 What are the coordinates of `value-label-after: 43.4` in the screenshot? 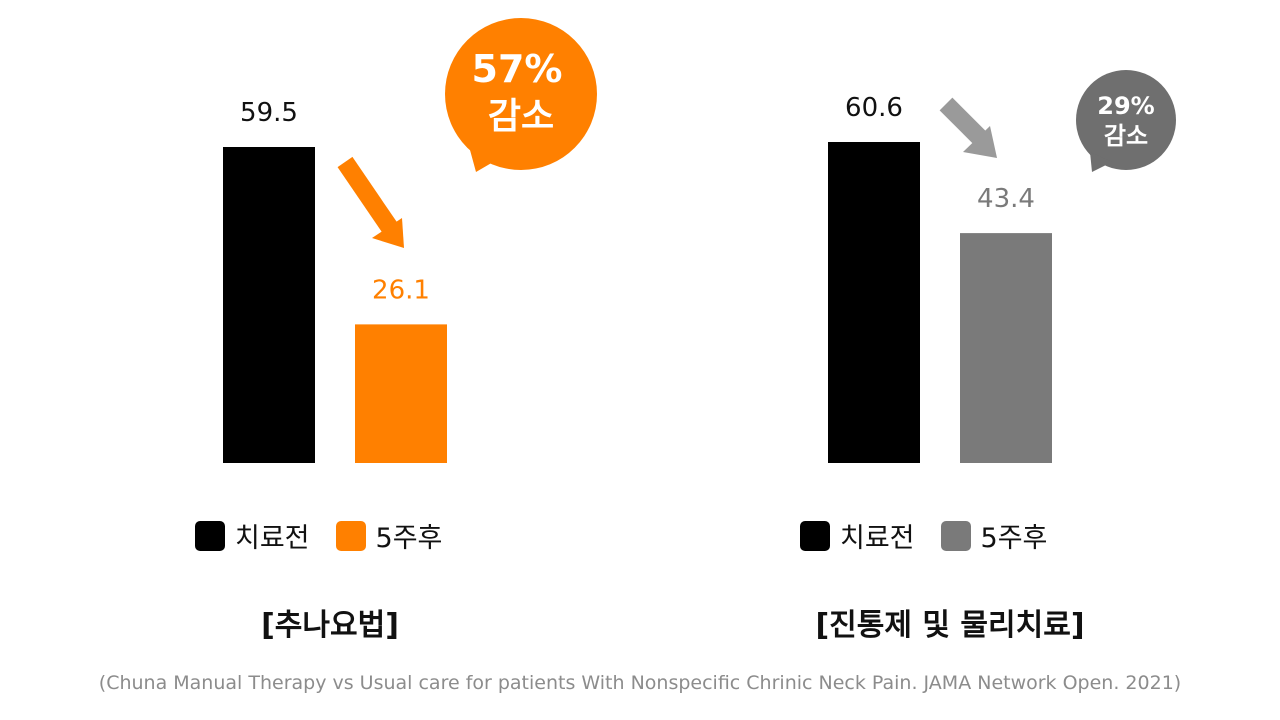 It's located at (1006, 199).